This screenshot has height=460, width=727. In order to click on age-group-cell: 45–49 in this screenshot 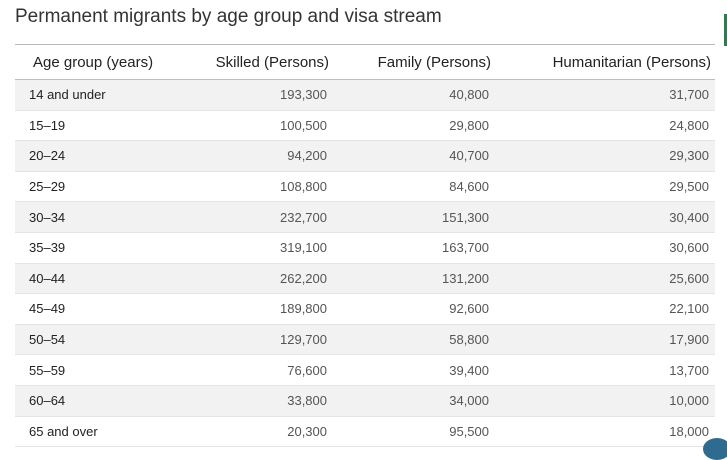, I will do `click(99, 309)`.